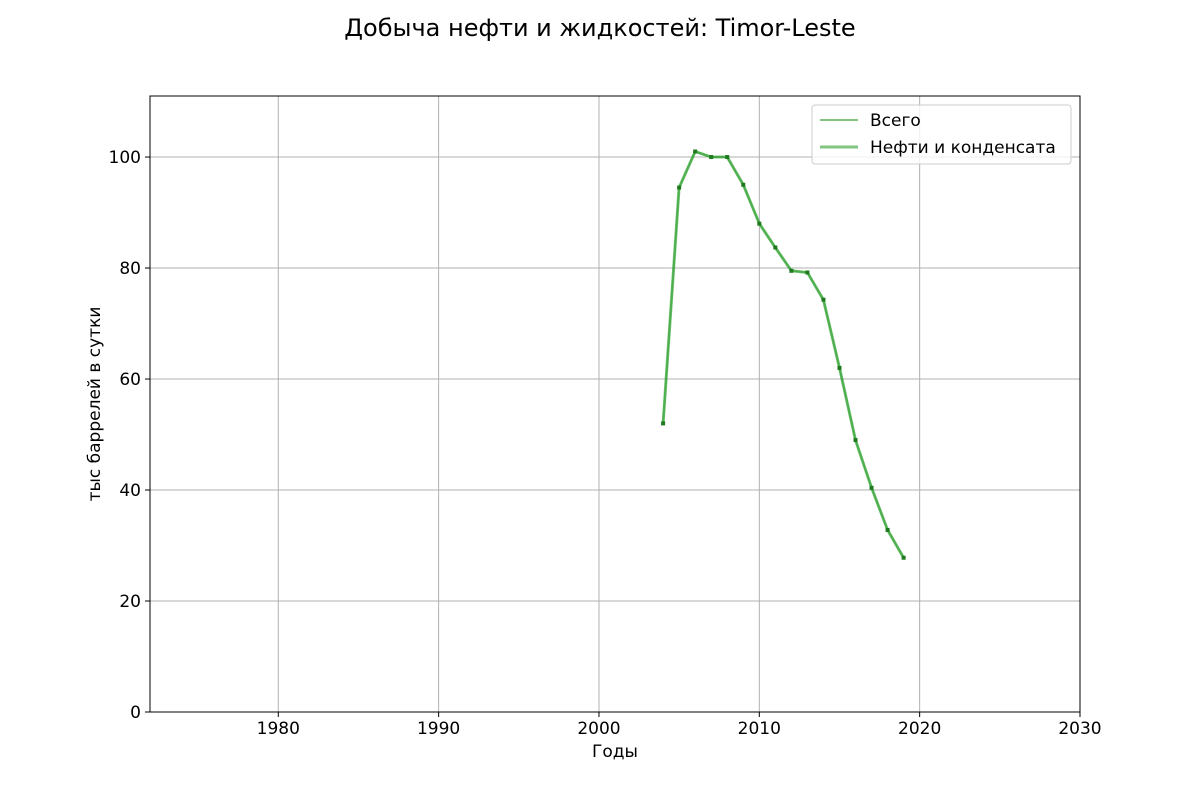 This screenshot has width=1200, height=800. Describe the element at coordinates (130, 602) in the screenshot. I see `y-tick-label: 20` at that location.